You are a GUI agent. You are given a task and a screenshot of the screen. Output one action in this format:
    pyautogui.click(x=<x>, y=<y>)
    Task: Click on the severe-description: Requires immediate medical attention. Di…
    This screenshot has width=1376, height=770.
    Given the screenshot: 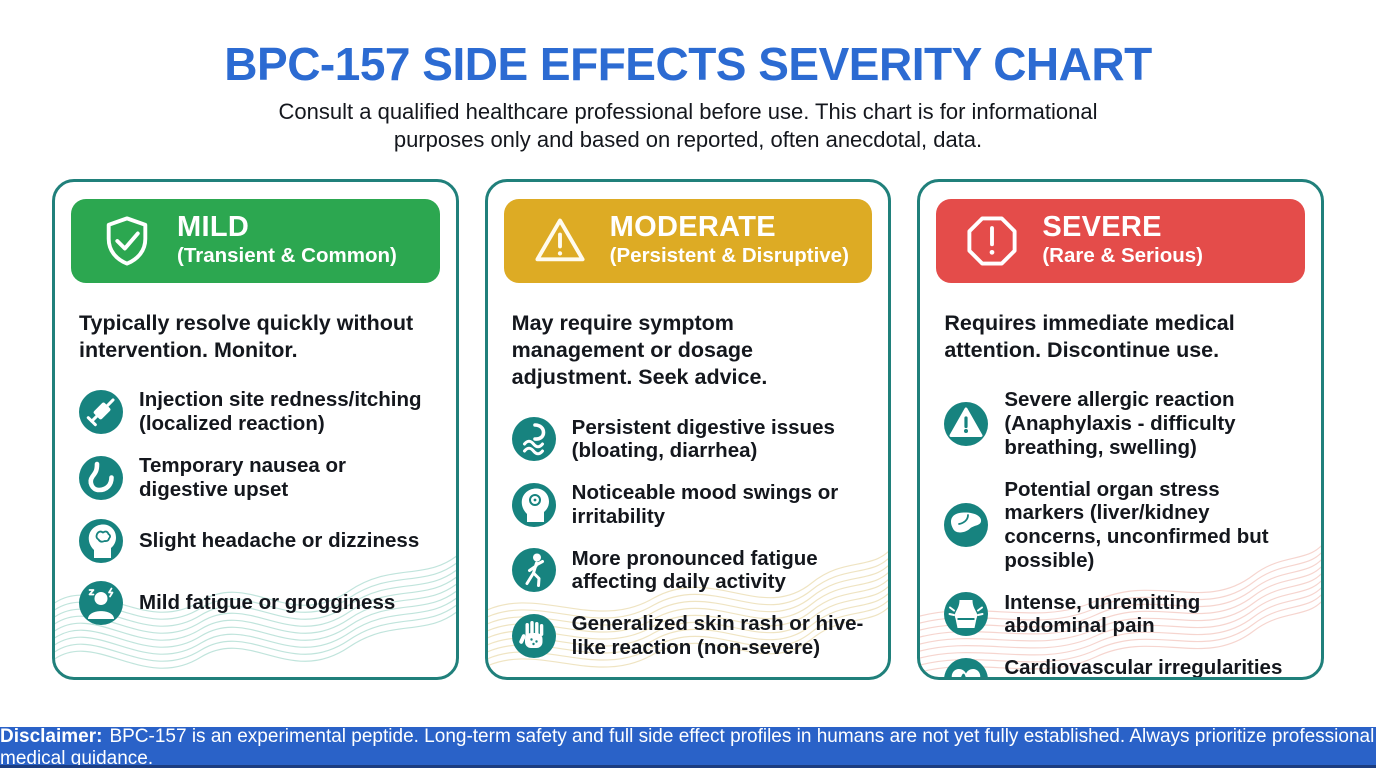 What is the action you would take?
    pyautogui.click(x=1089, y=336)
    